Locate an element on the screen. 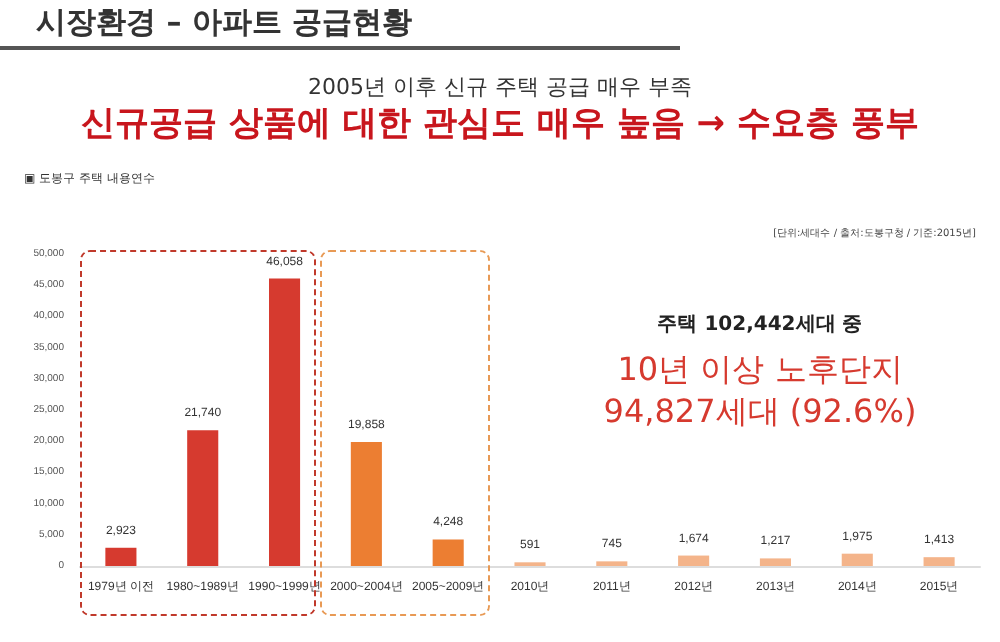 This screenshot has width=1000, height=642. chart-title: 시장환경 – 아파트 공급현황 is located at coordinates (224, 23).